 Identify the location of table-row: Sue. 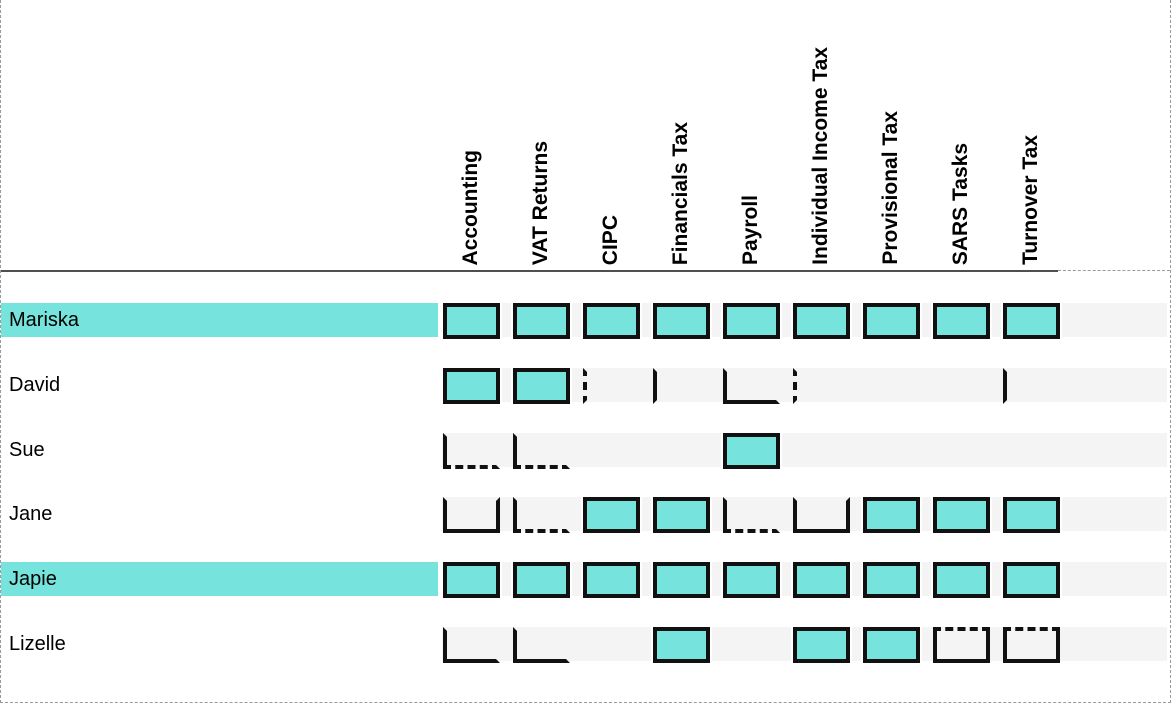
(585, 451).